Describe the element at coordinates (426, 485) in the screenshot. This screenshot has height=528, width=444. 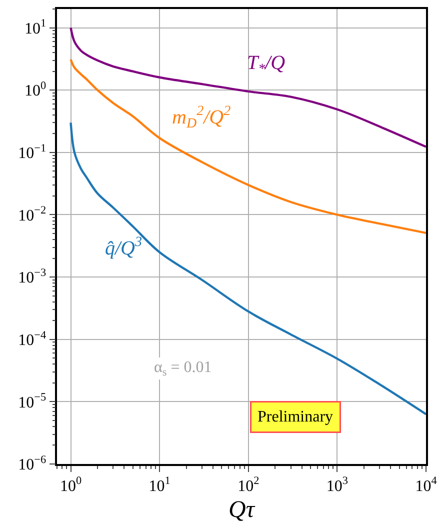
I see `x-tick-label: 10$^{4}$` at that location.